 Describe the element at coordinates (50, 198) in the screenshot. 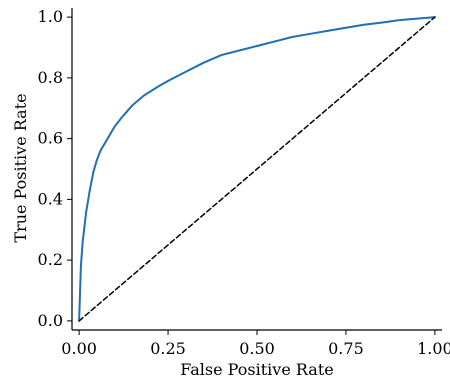

I see `y-tick-label: 0.4` at that location.